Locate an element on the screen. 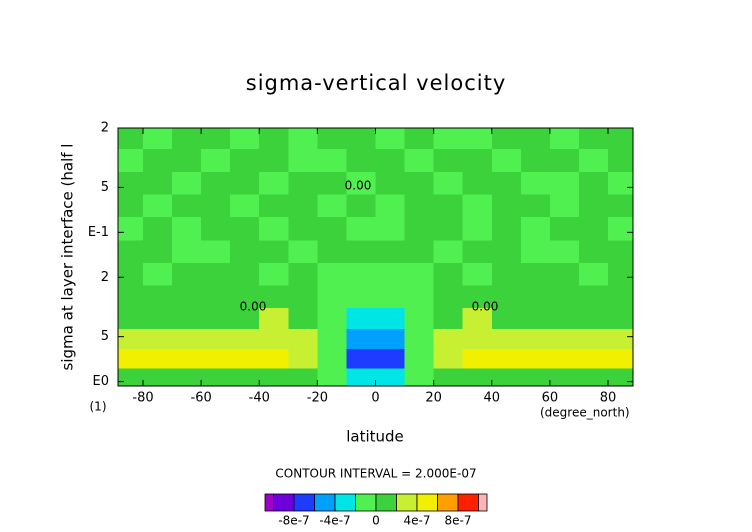 This screenshot has height=532, width=752. contour-interval: CONTOUR INTERVAL = 2.000E-07 is located at coordinates (375, 474).